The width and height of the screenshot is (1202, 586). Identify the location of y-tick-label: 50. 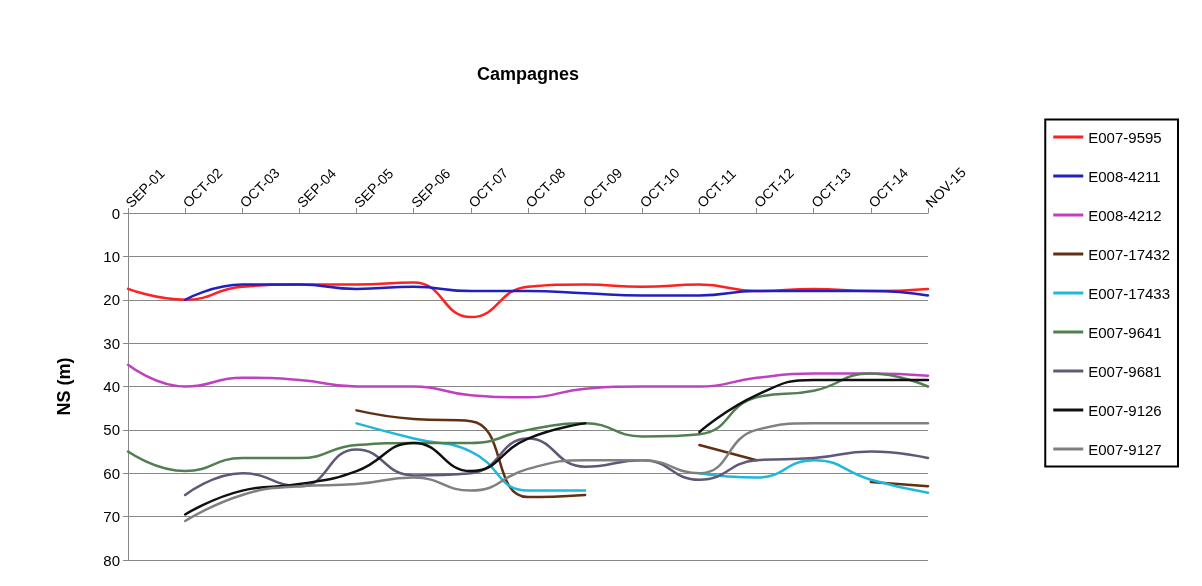
(111, 430).